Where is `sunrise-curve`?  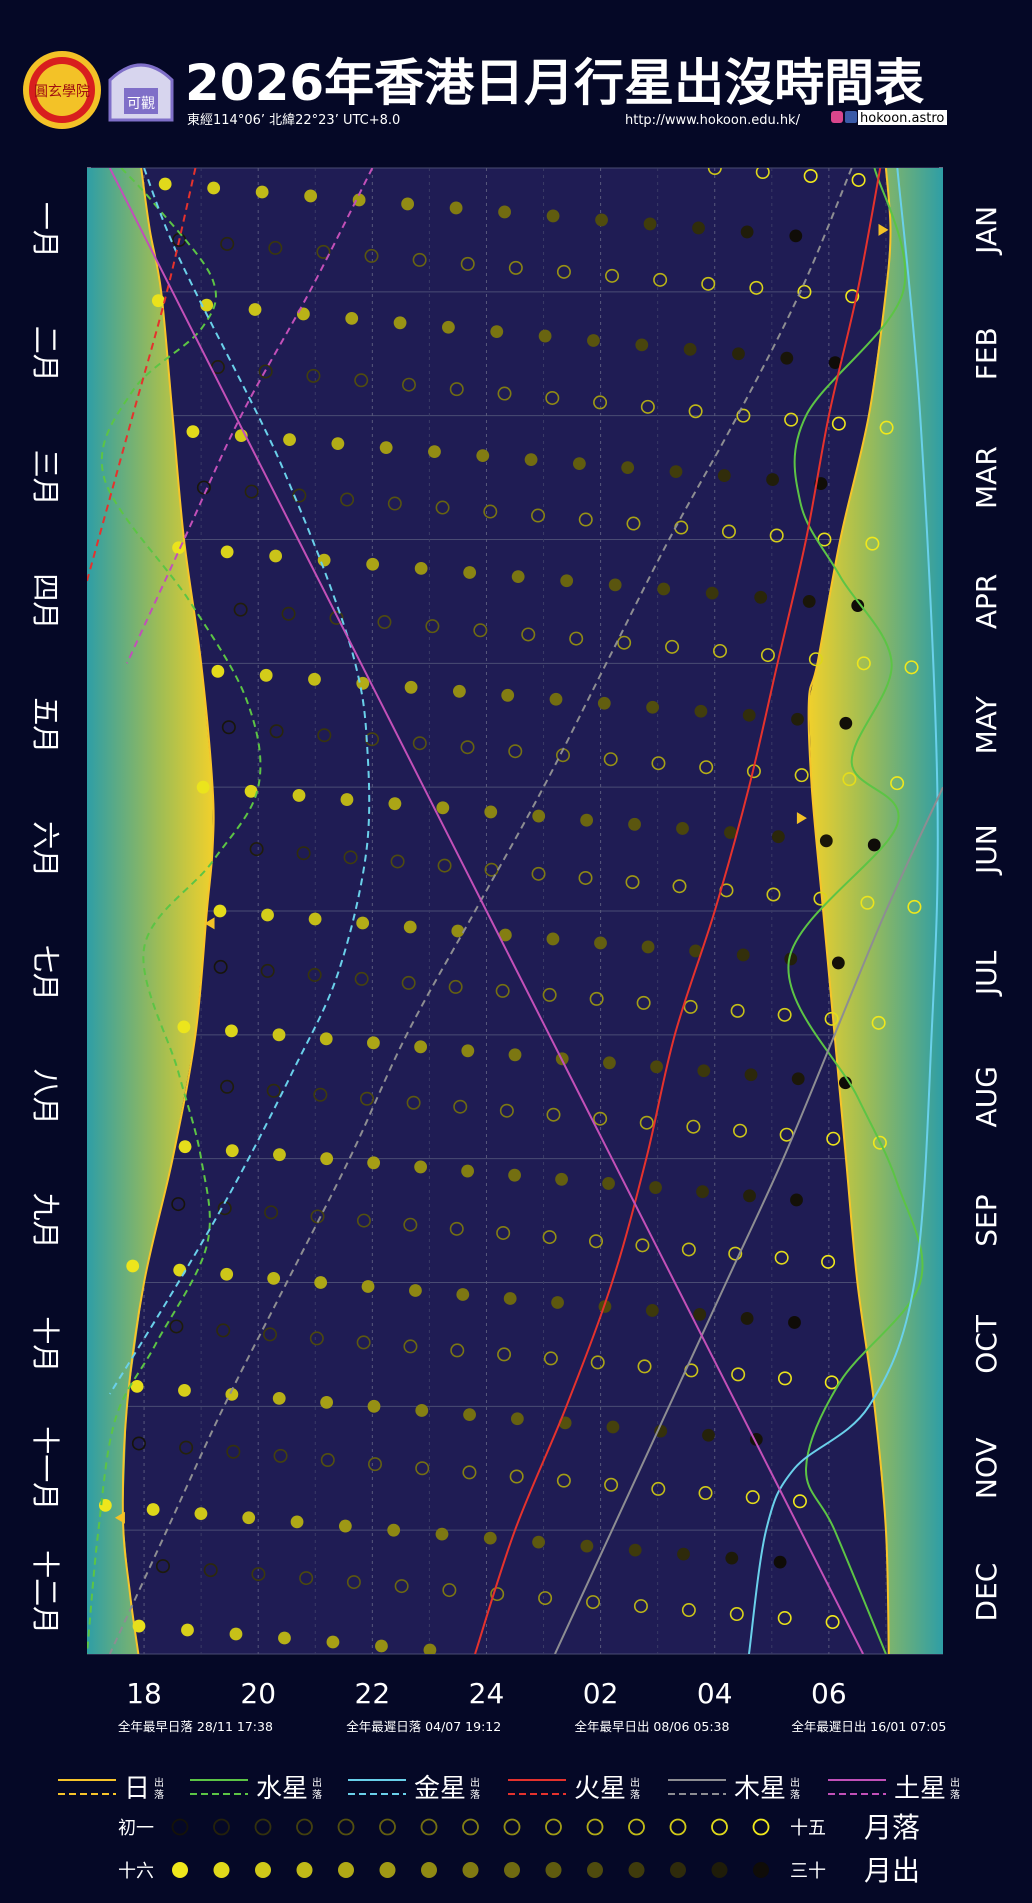
sunrise-curve is located at coordinates (849, 911).